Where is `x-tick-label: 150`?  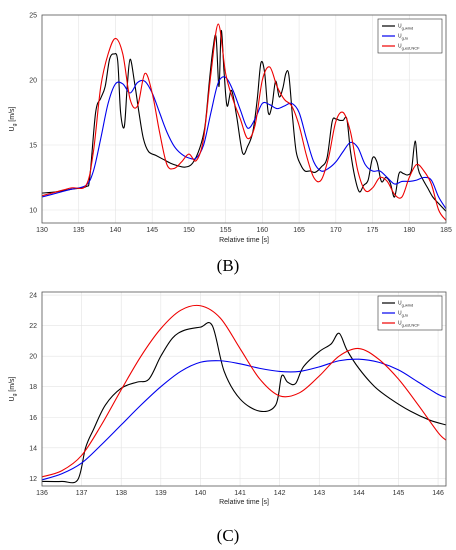
x-tick-label: 150 is located at coordinates (189, 230).